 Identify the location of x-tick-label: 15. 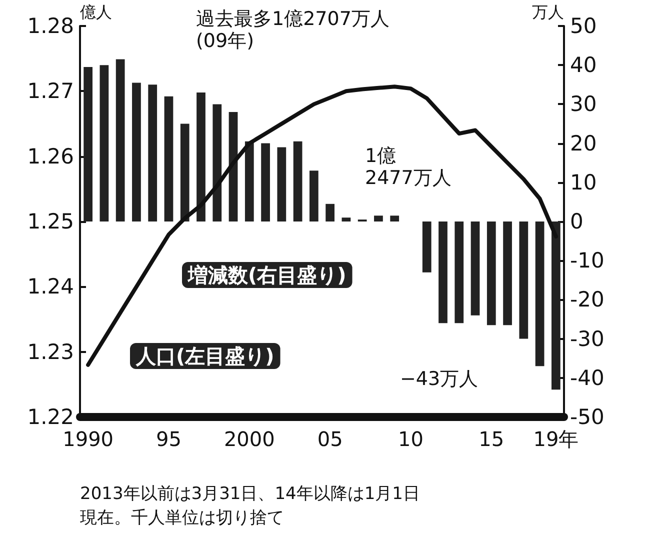
(491, 439).